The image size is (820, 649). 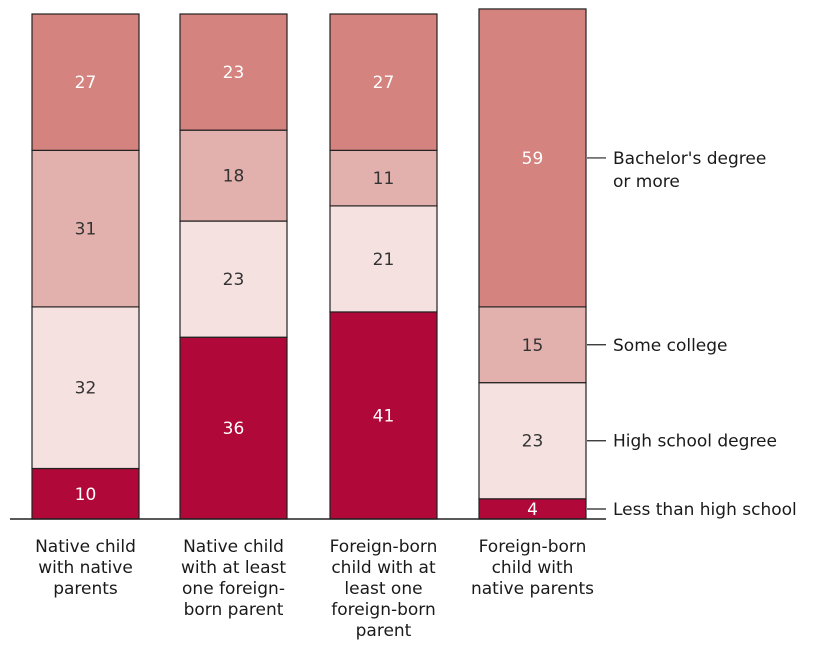 I want to click on category-label-3-line-4: foreign-born, so click(x=383, y=610).